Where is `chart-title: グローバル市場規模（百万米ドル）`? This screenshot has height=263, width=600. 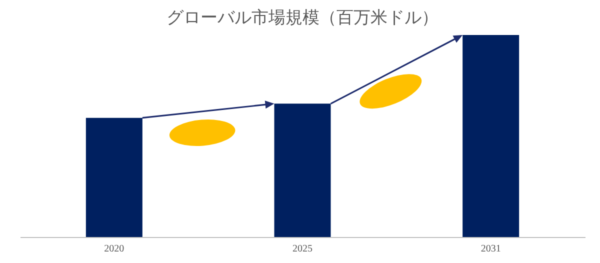 chart-title: グローバル市場規模（百万米ドル） is located at coordinates (302, 18).